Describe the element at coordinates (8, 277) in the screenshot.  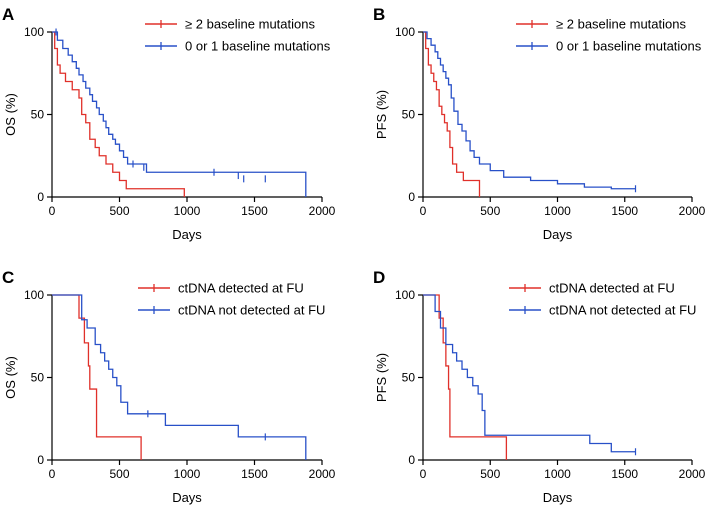
I see `panel-letter: C` at that location.